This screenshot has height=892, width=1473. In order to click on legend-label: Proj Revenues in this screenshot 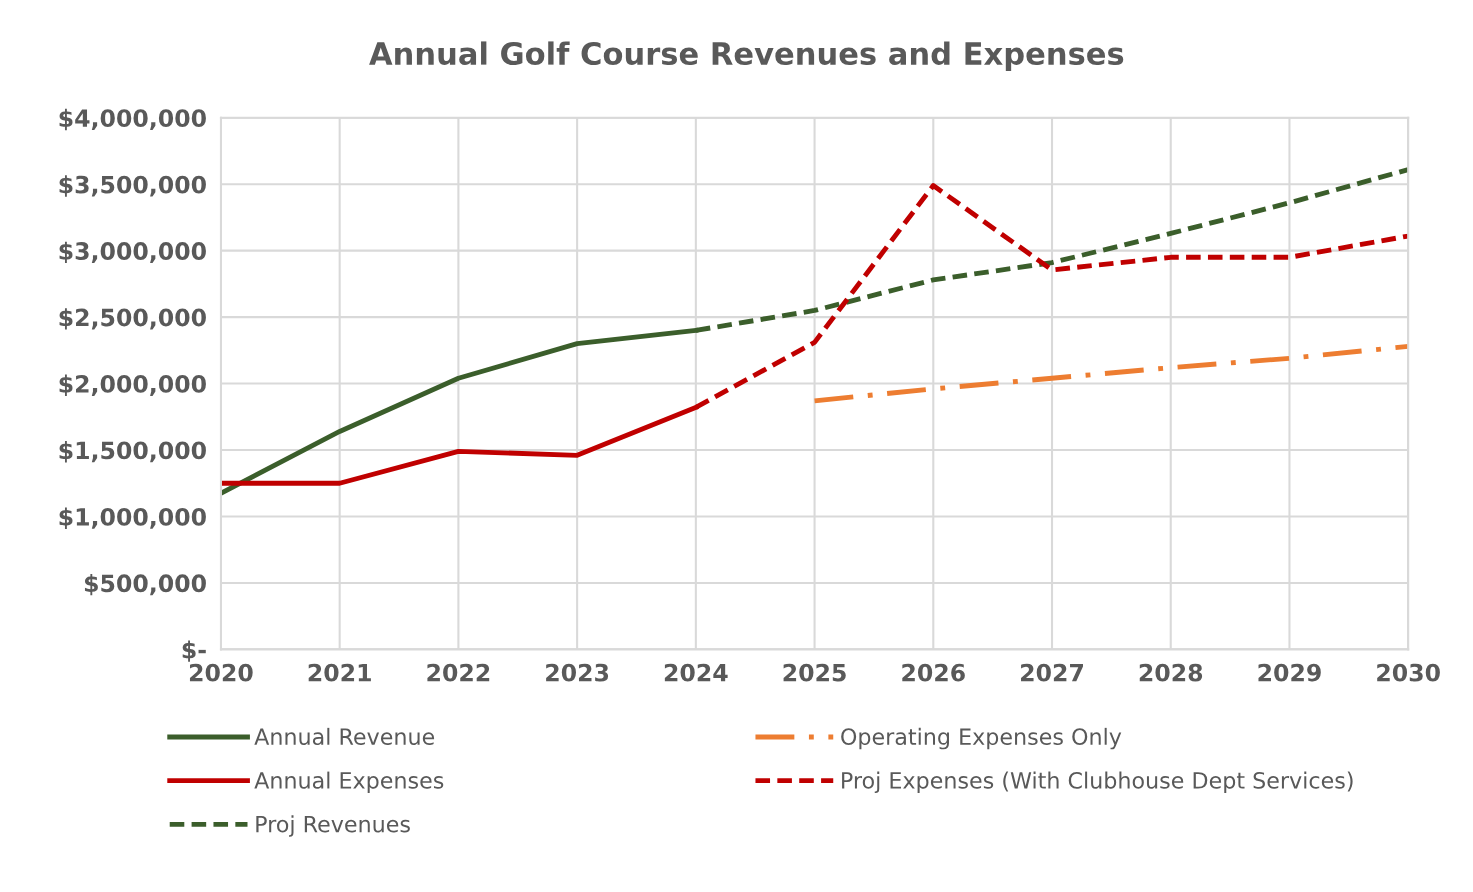, I will do `click(333, 826)`.